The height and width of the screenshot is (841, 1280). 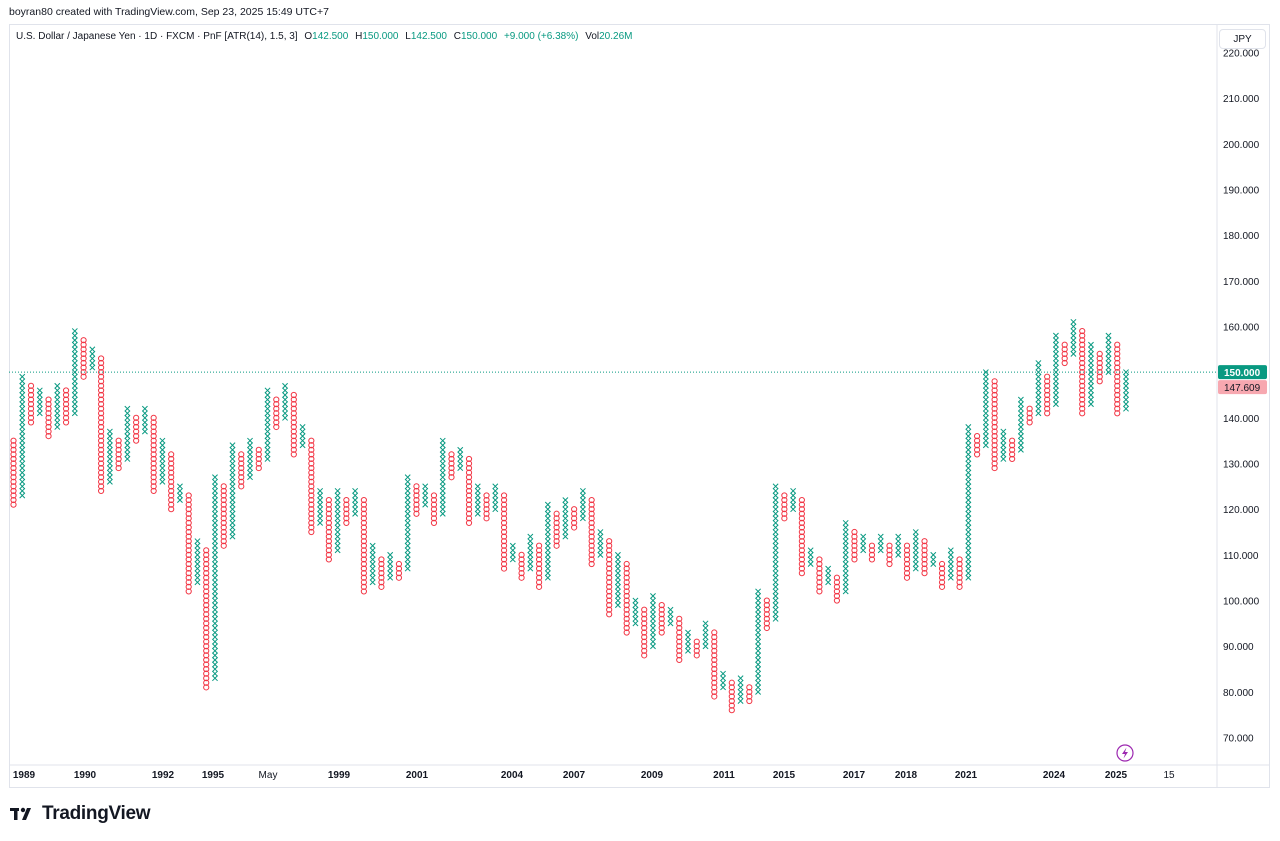 I want to click on lightning-icon, so click(x=1125, y=753).